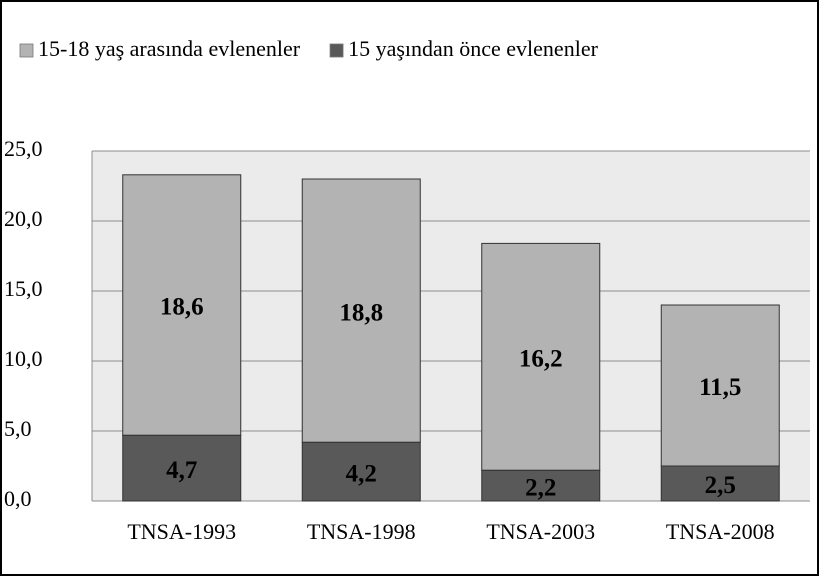 This screenshot has height=576, width=819. I want to click on data-label: 11,5, so click(720, 387).